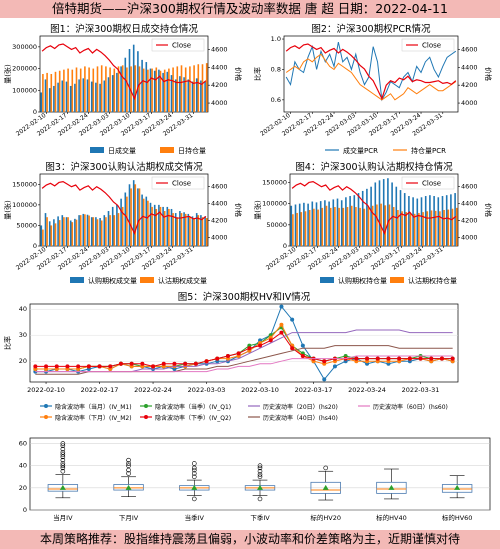 Image resolution: width=500 pixels, height=549 pixels. What do you see at coordinates (432, 280) in the screenshot?
I see `legend-label-series2: 认沽期权持仓量` at bounding box center [432, 280].